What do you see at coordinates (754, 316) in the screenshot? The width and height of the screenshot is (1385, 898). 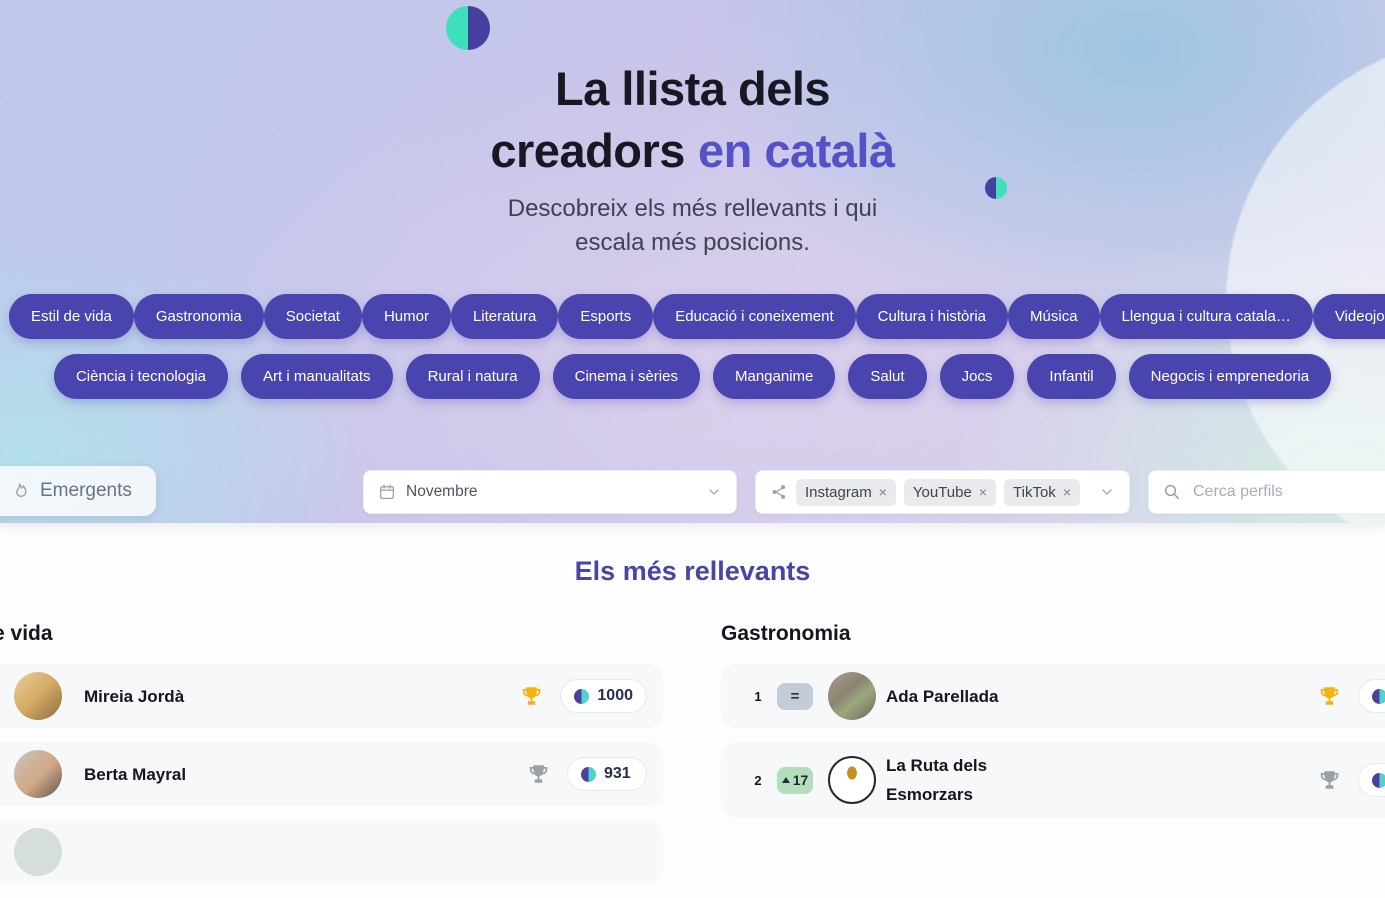 I see `category-pill-educacio: Educació i coneixement` at bounding box center [754, 316].